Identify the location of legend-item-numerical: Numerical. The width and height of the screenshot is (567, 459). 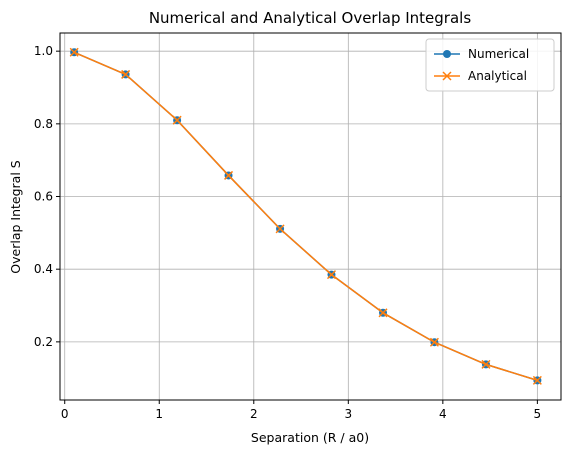
(481, 54).